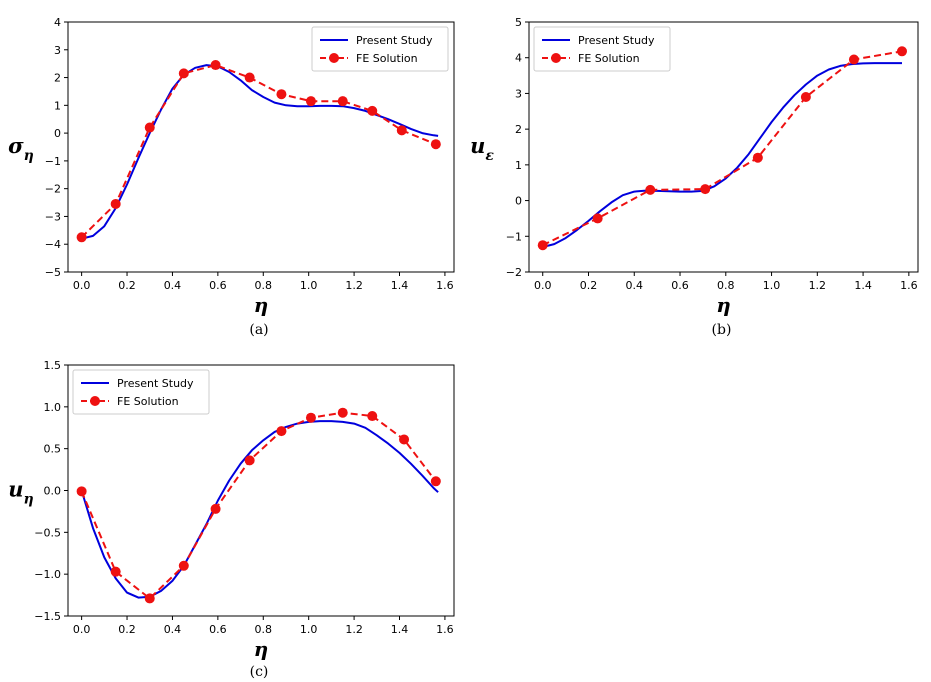 This screenshot has height=682, width=931. What do you see at coordinates (20, 492) in the screenshot?
I see `y-axis-label: uη` at bounding box center [20, 492].